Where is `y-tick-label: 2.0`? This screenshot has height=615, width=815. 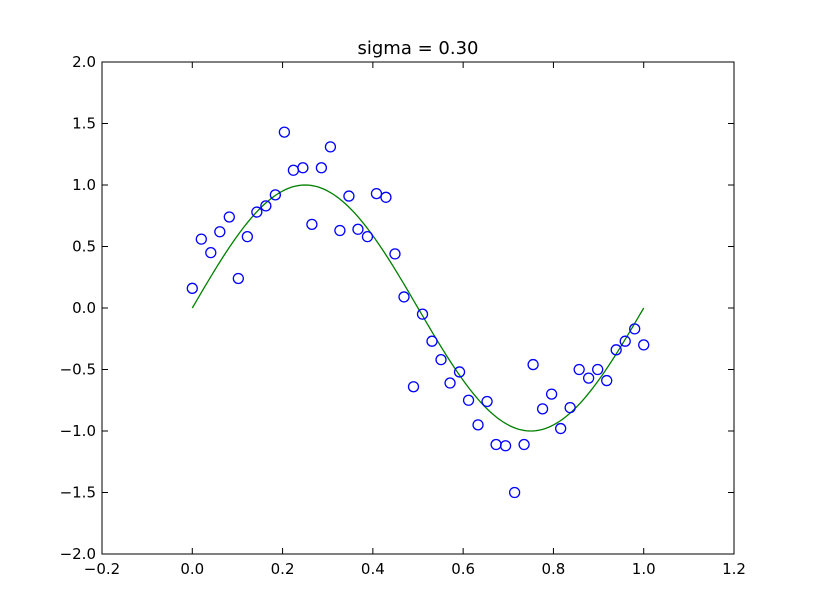
y-tick-label: 2.0 is located at coordinates (84, 62).